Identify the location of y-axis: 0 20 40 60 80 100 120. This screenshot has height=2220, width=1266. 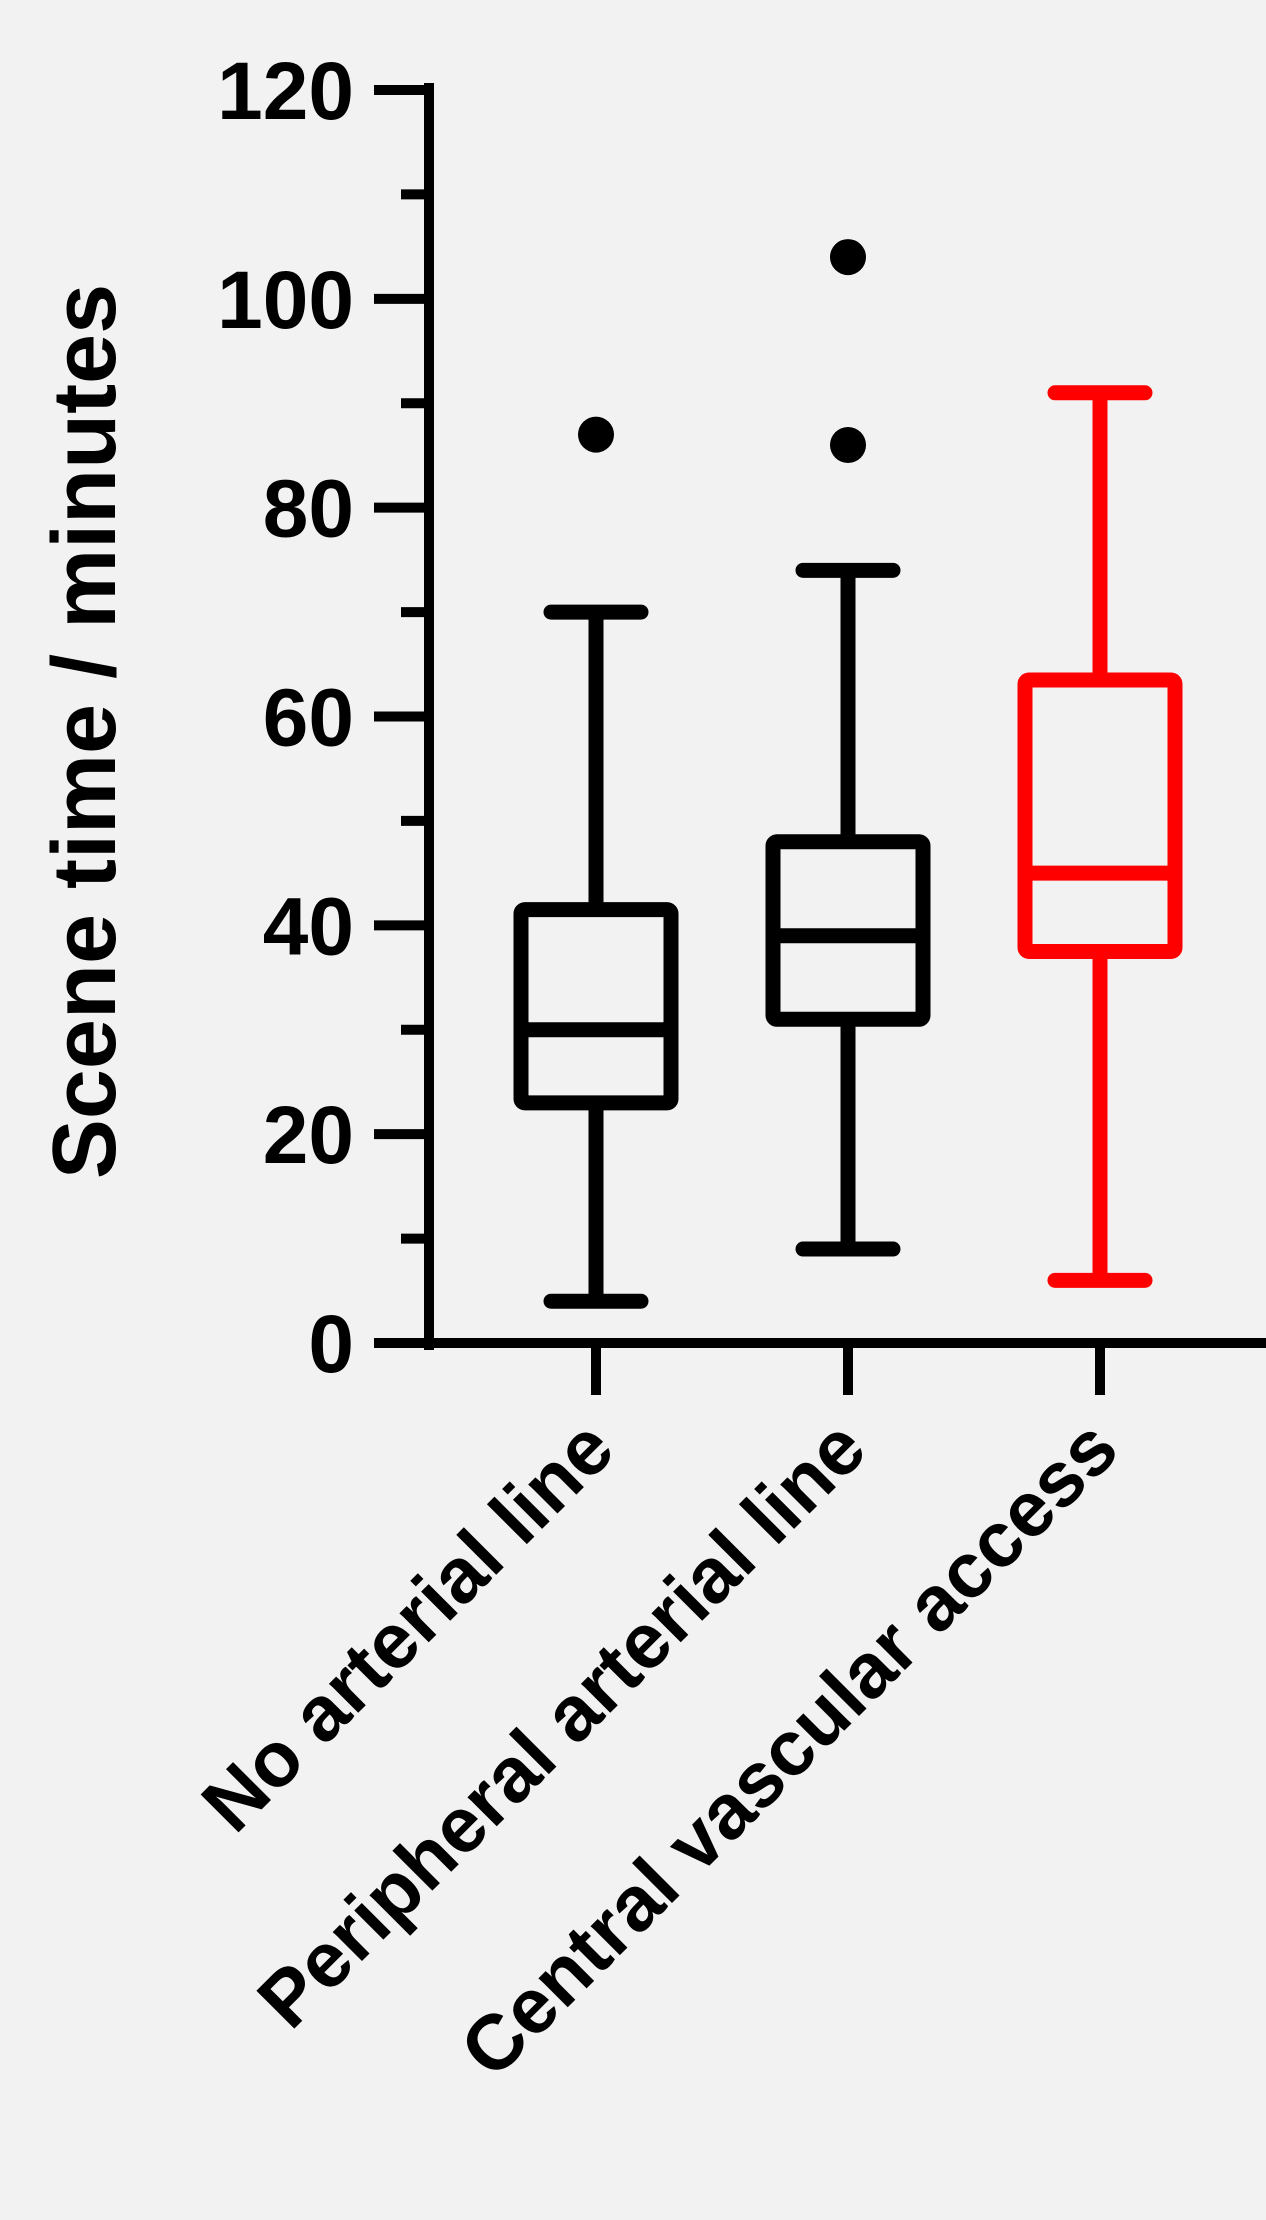
(325, 718).